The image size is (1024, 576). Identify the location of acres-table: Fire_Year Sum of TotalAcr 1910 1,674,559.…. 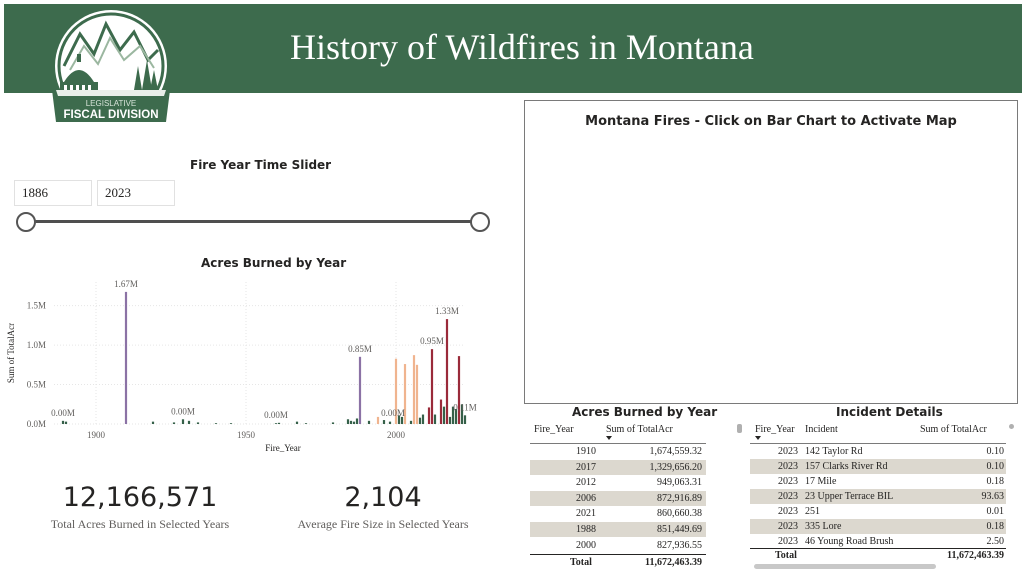
(618, 498).